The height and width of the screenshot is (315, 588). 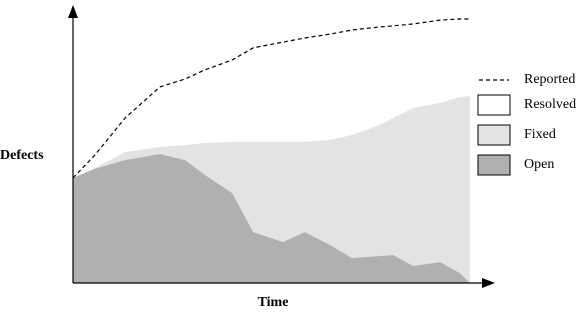 What do you see at coordinates (540, 134) in the screenshot?
I see `legend-label: Fixed` at bounding box center [540, 134].